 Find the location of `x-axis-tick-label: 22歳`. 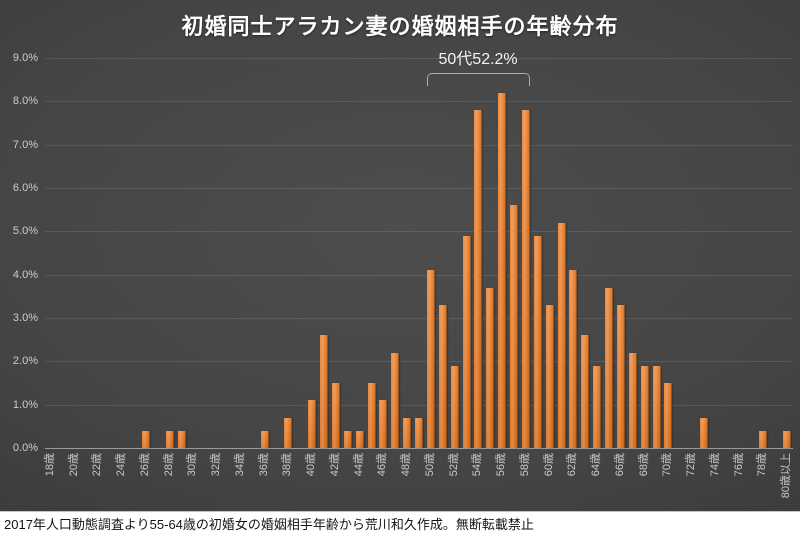

x-axis-tick-label: 22歳 is located at coordinates (102, 464).